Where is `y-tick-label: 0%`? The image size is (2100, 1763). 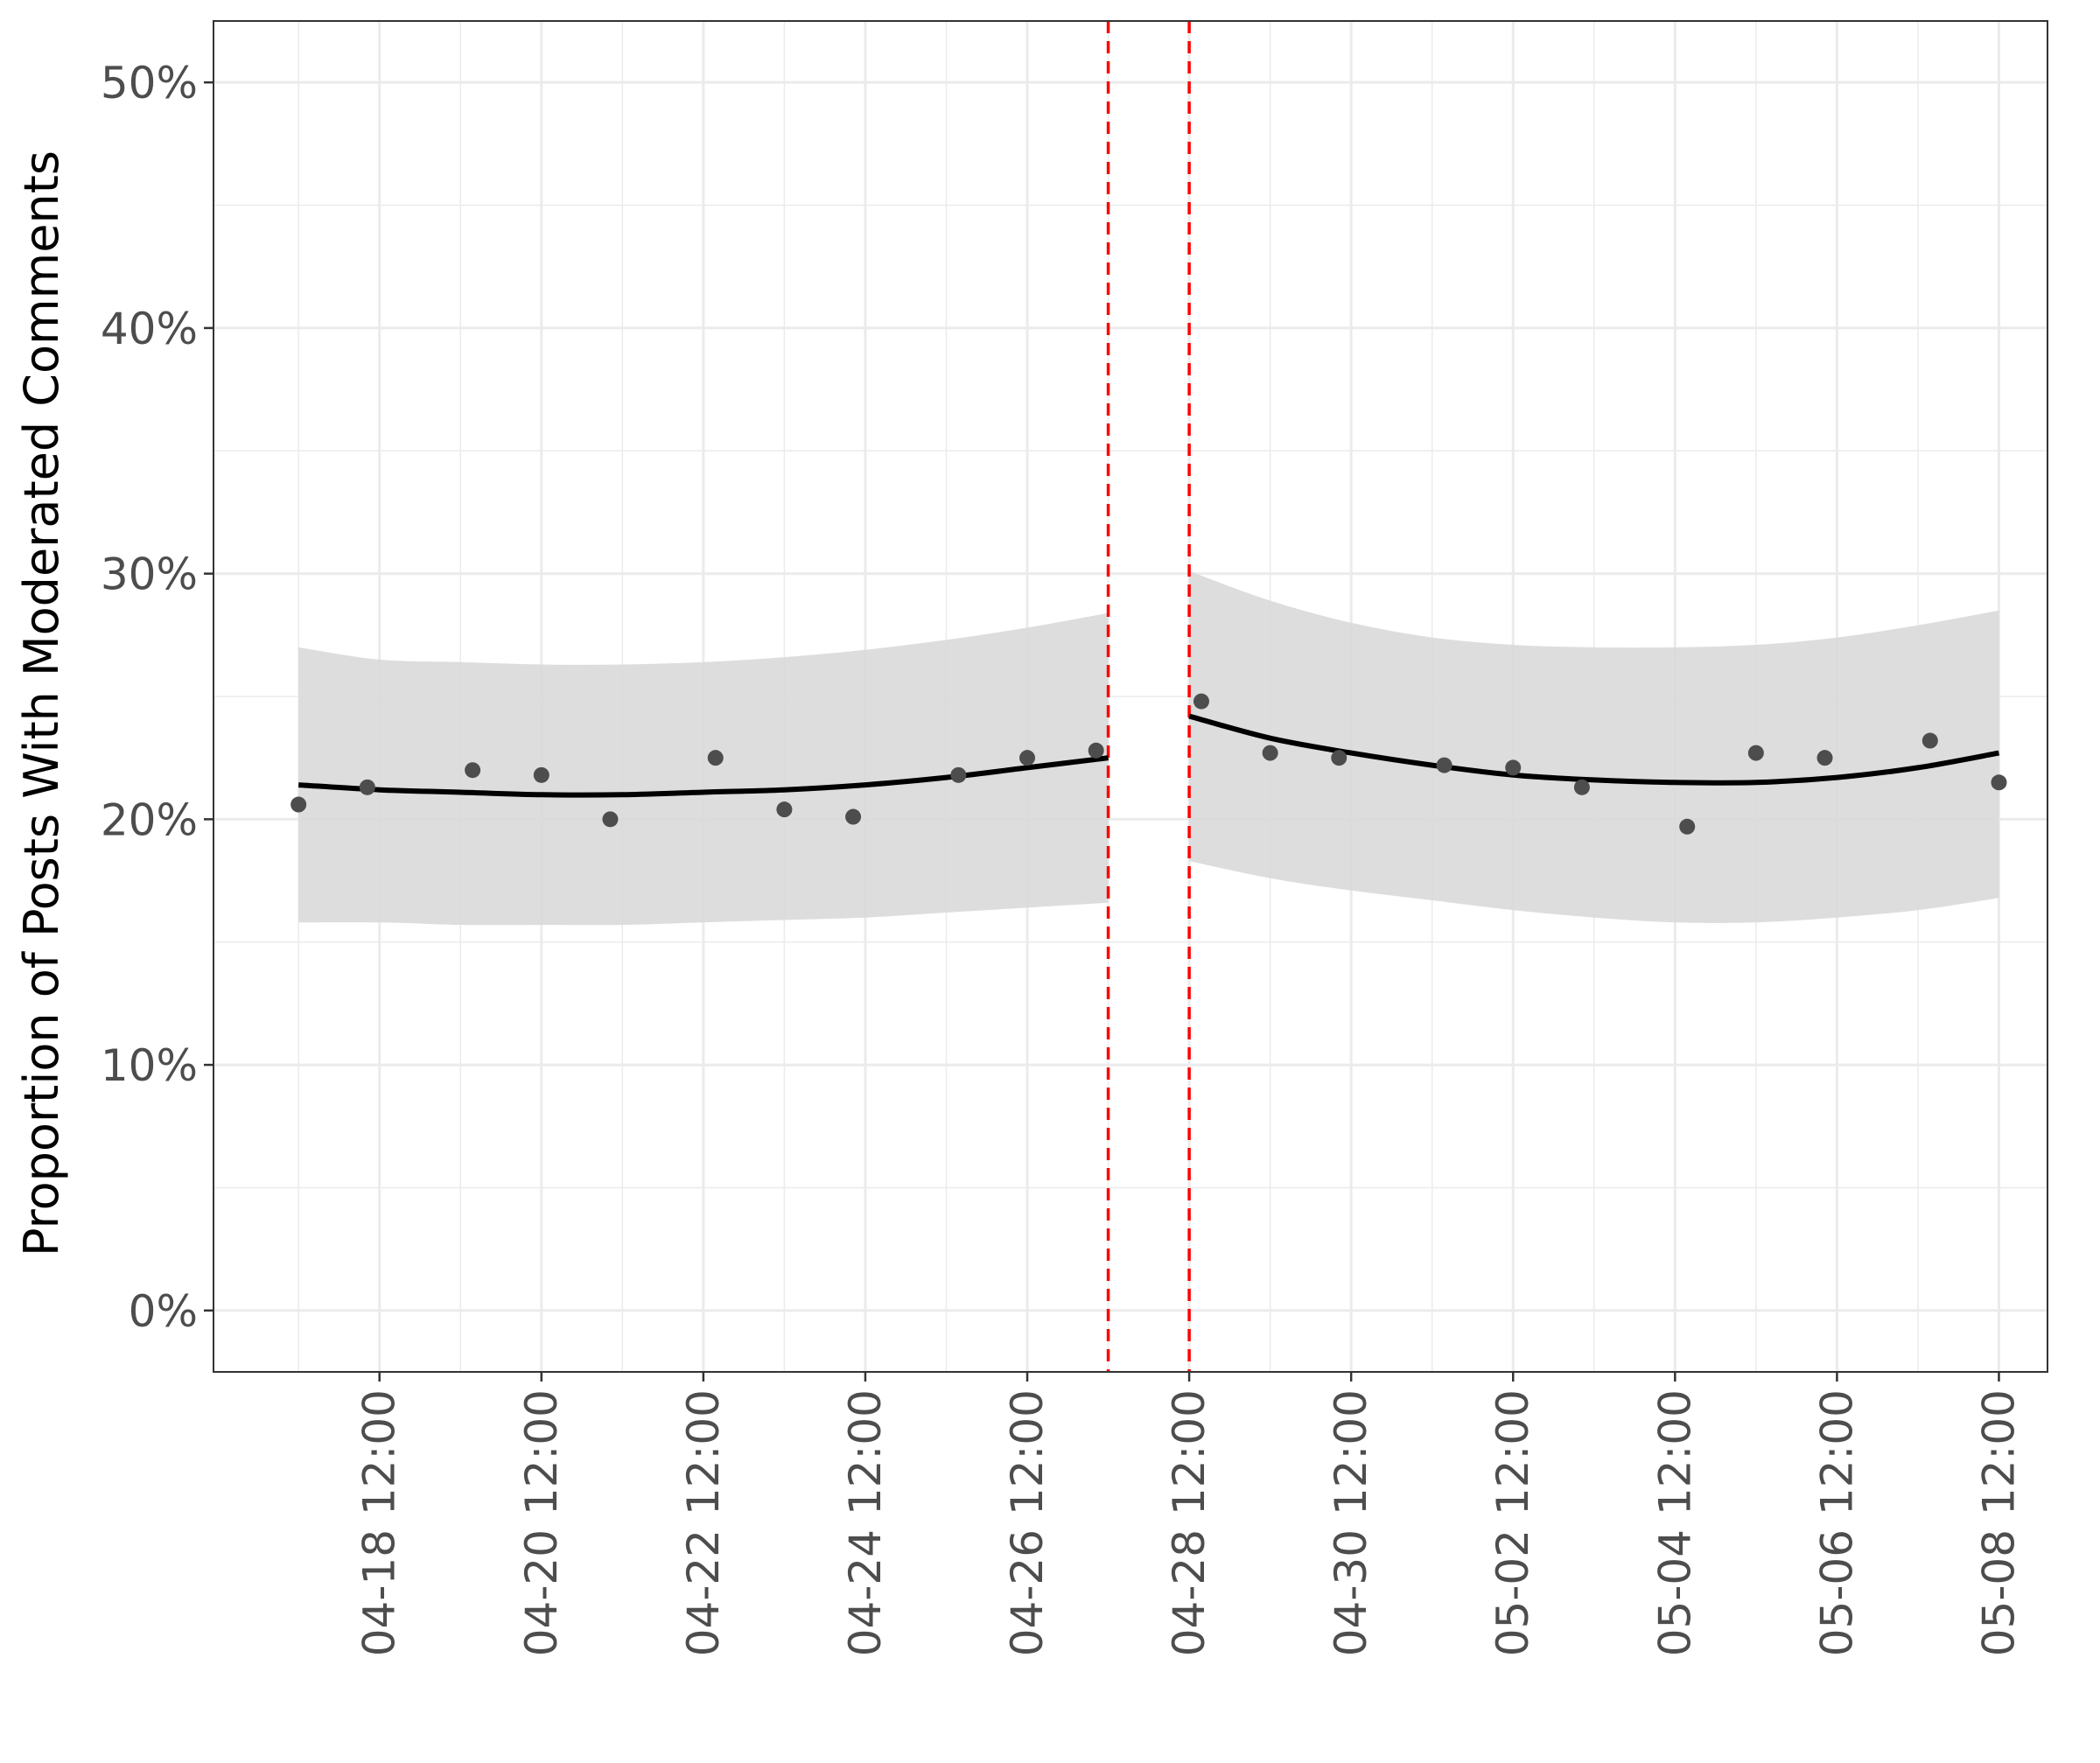
y-tick-label: 0% is located at coordinates (163, 1311).